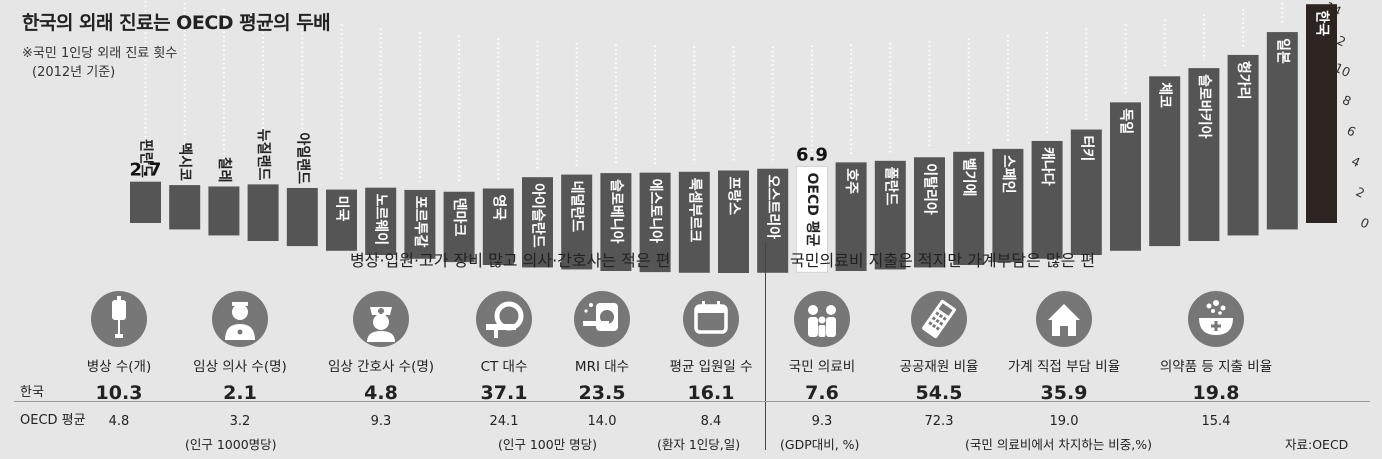  I want to click on bar-뉴질랜드, so click(263, 212).